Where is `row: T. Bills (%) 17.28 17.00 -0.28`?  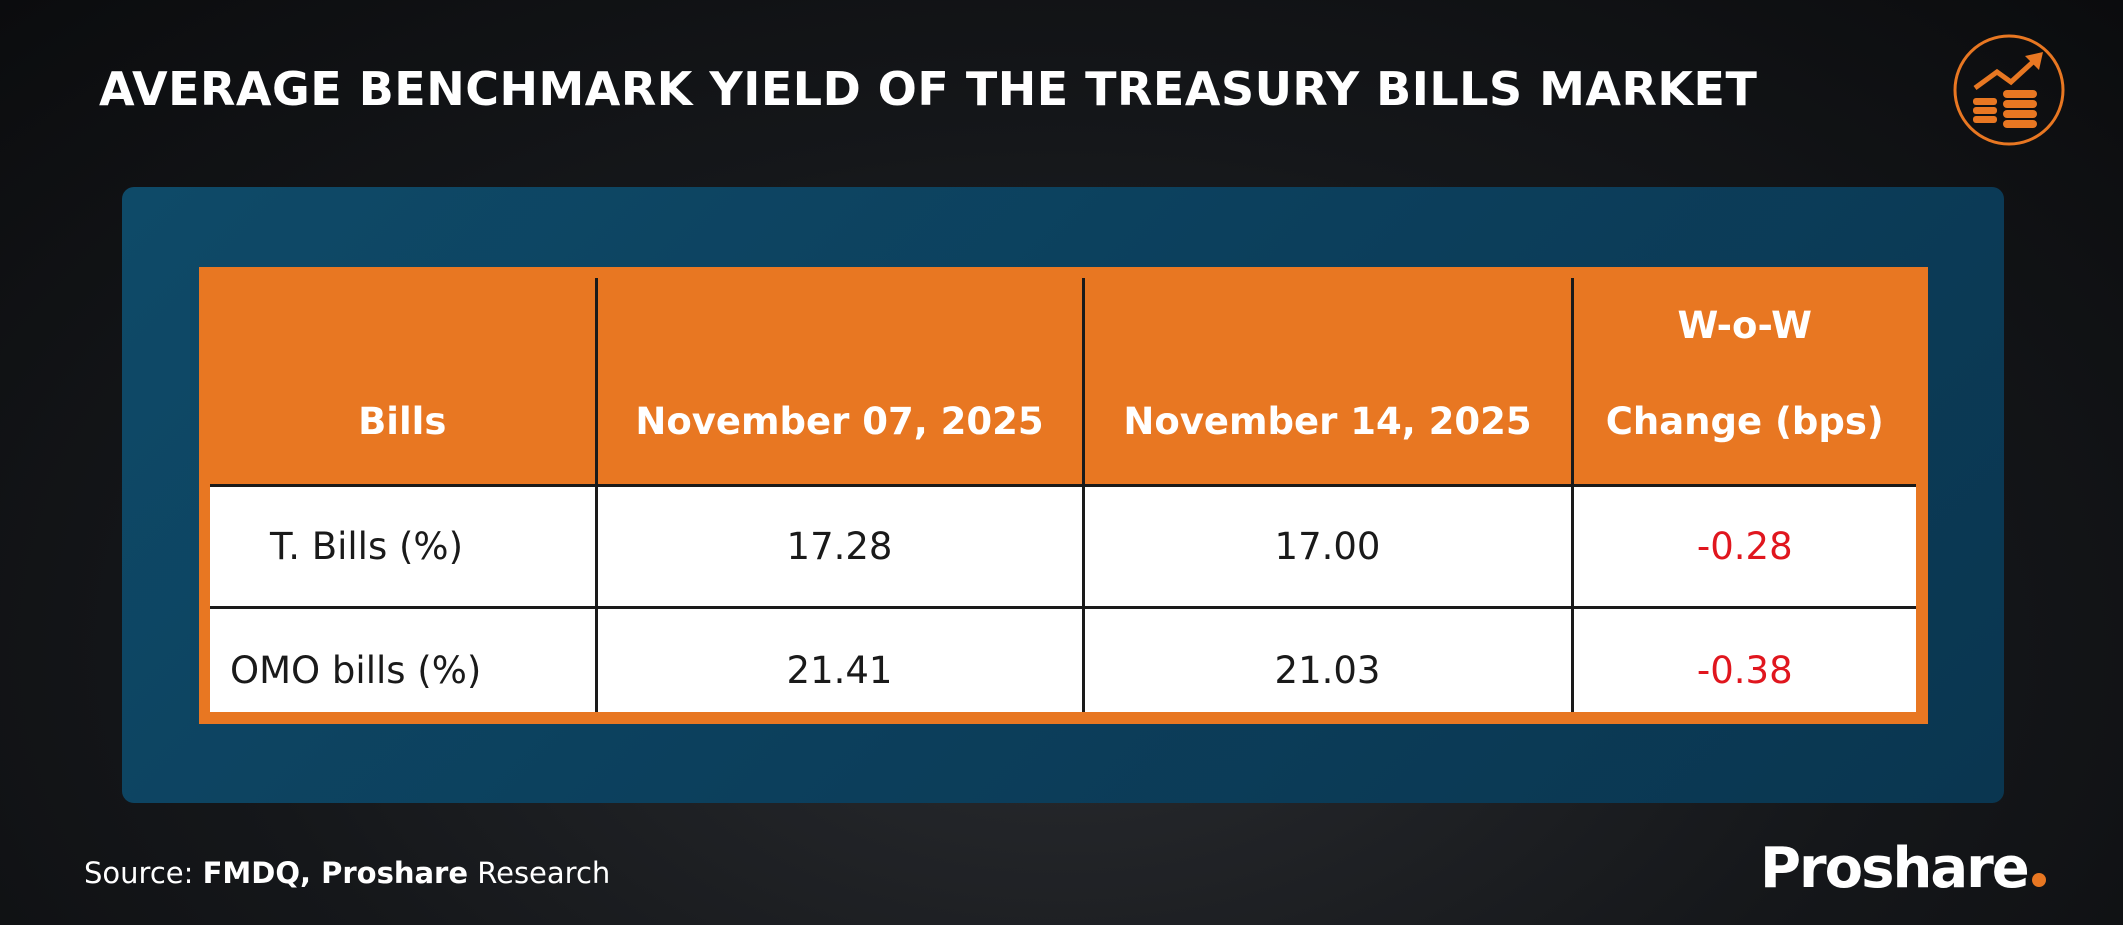 row: T. Bills (%) 17.28 17.00 -0.28 is located at coordinates (1063, 546).